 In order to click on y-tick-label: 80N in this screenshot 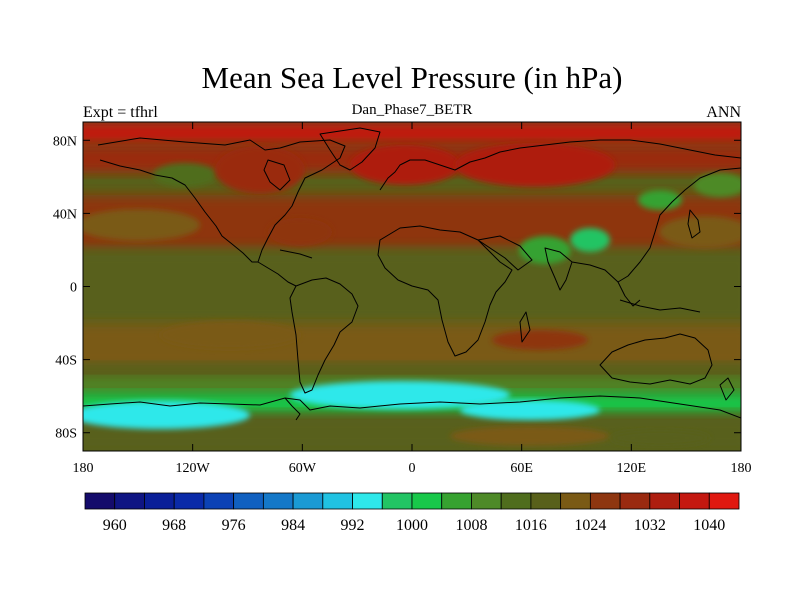, I will do `click(65, 141)`.